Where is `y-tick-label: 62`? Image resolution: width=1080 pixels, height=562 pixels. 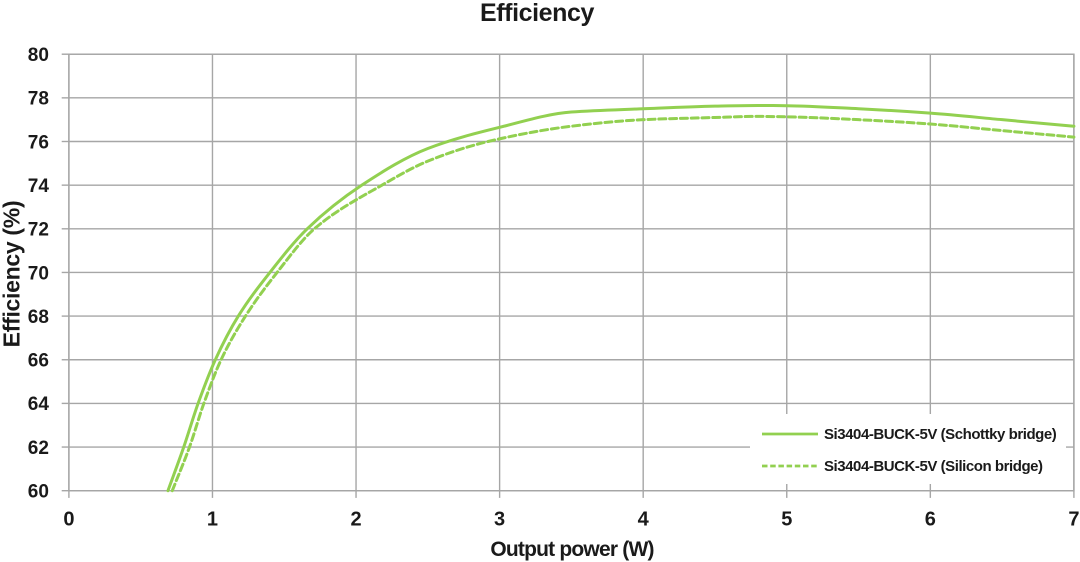
y-tick-label: 62 is located at coordinates (38, 448).